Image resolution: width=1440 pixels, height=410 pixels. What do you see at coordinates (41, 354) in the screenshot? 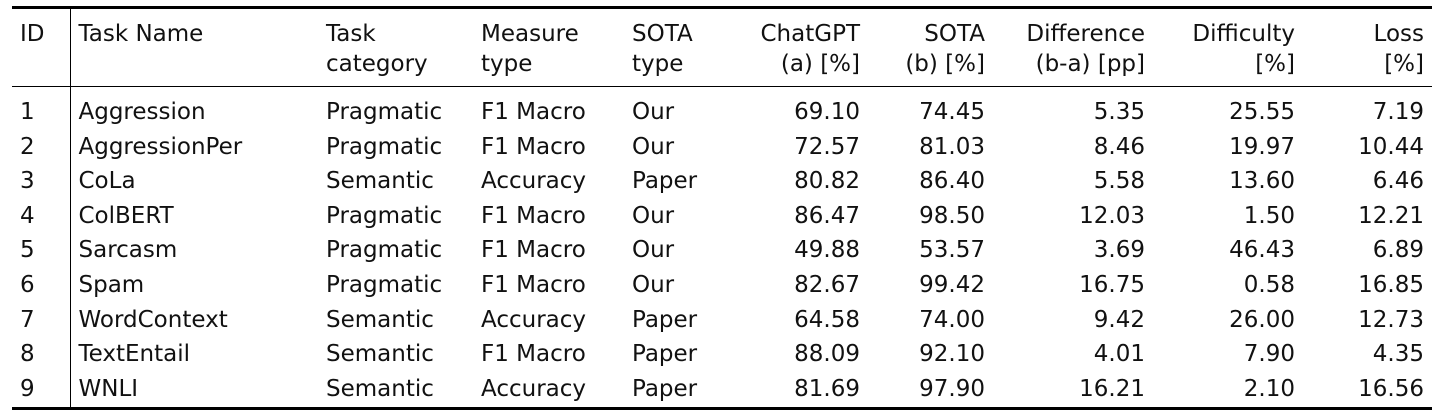
I see `cell-id: 8` at bounding box center [41, 354].